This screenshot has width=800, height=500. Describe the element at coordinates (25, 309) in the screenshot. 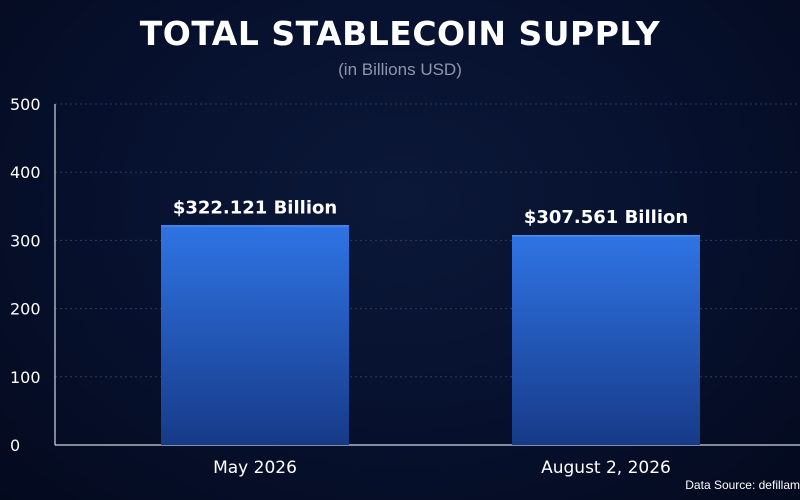

I see `y-tick-label: 200` at that location.